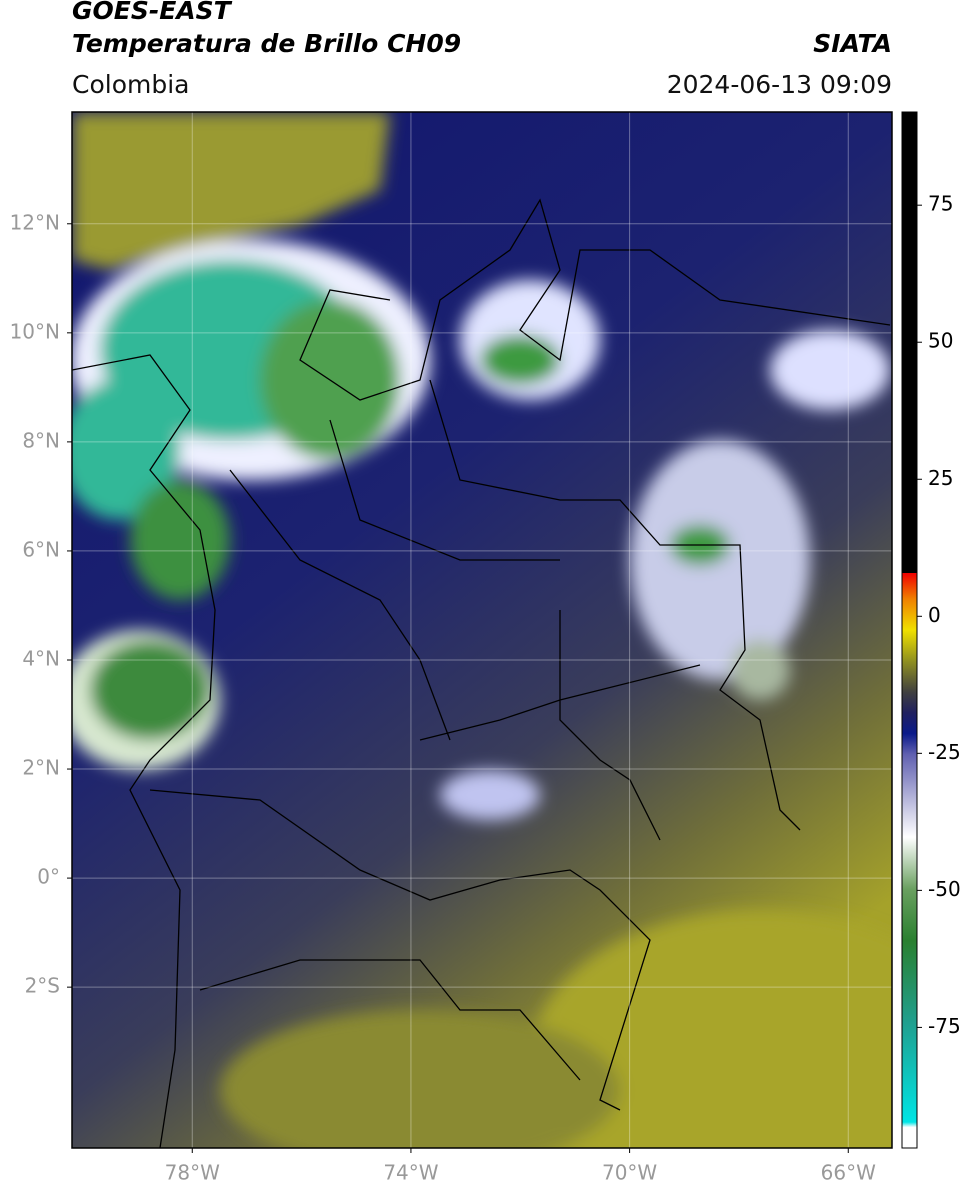  Describe the element at coordinates (940, 478) in the screenshot. I see `colorbar-tick-label: 25` at that location.